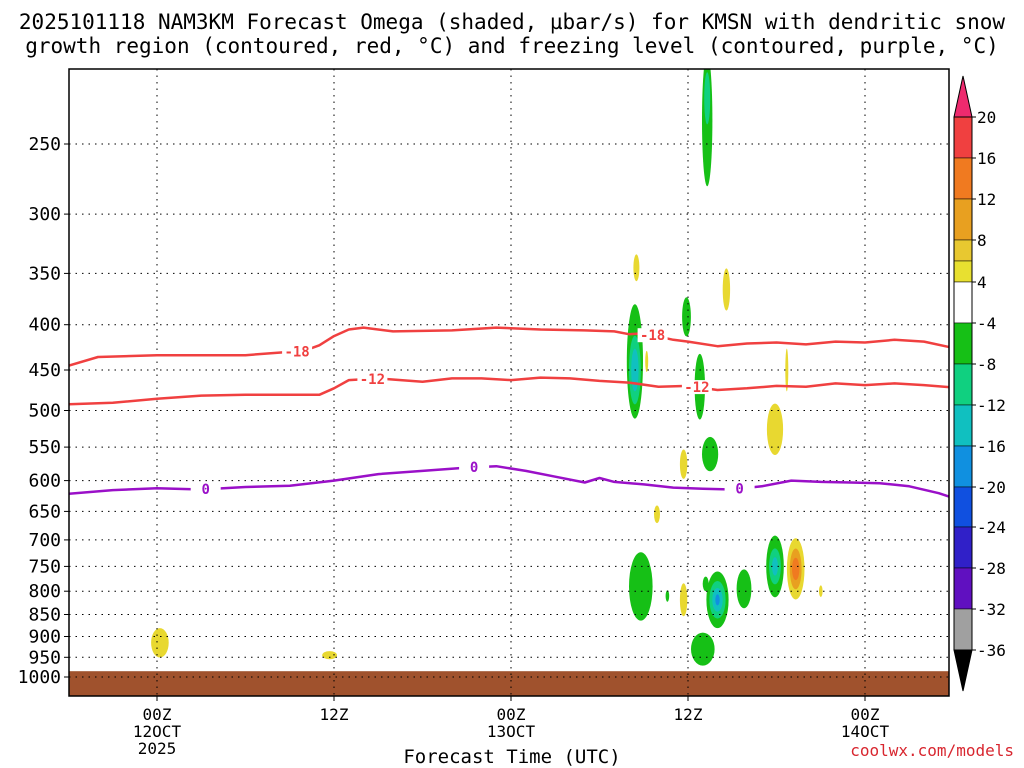 The width and height of the screenshot is (1024, 768). I want to click on y-tick-label: 250, so click(44, 144).